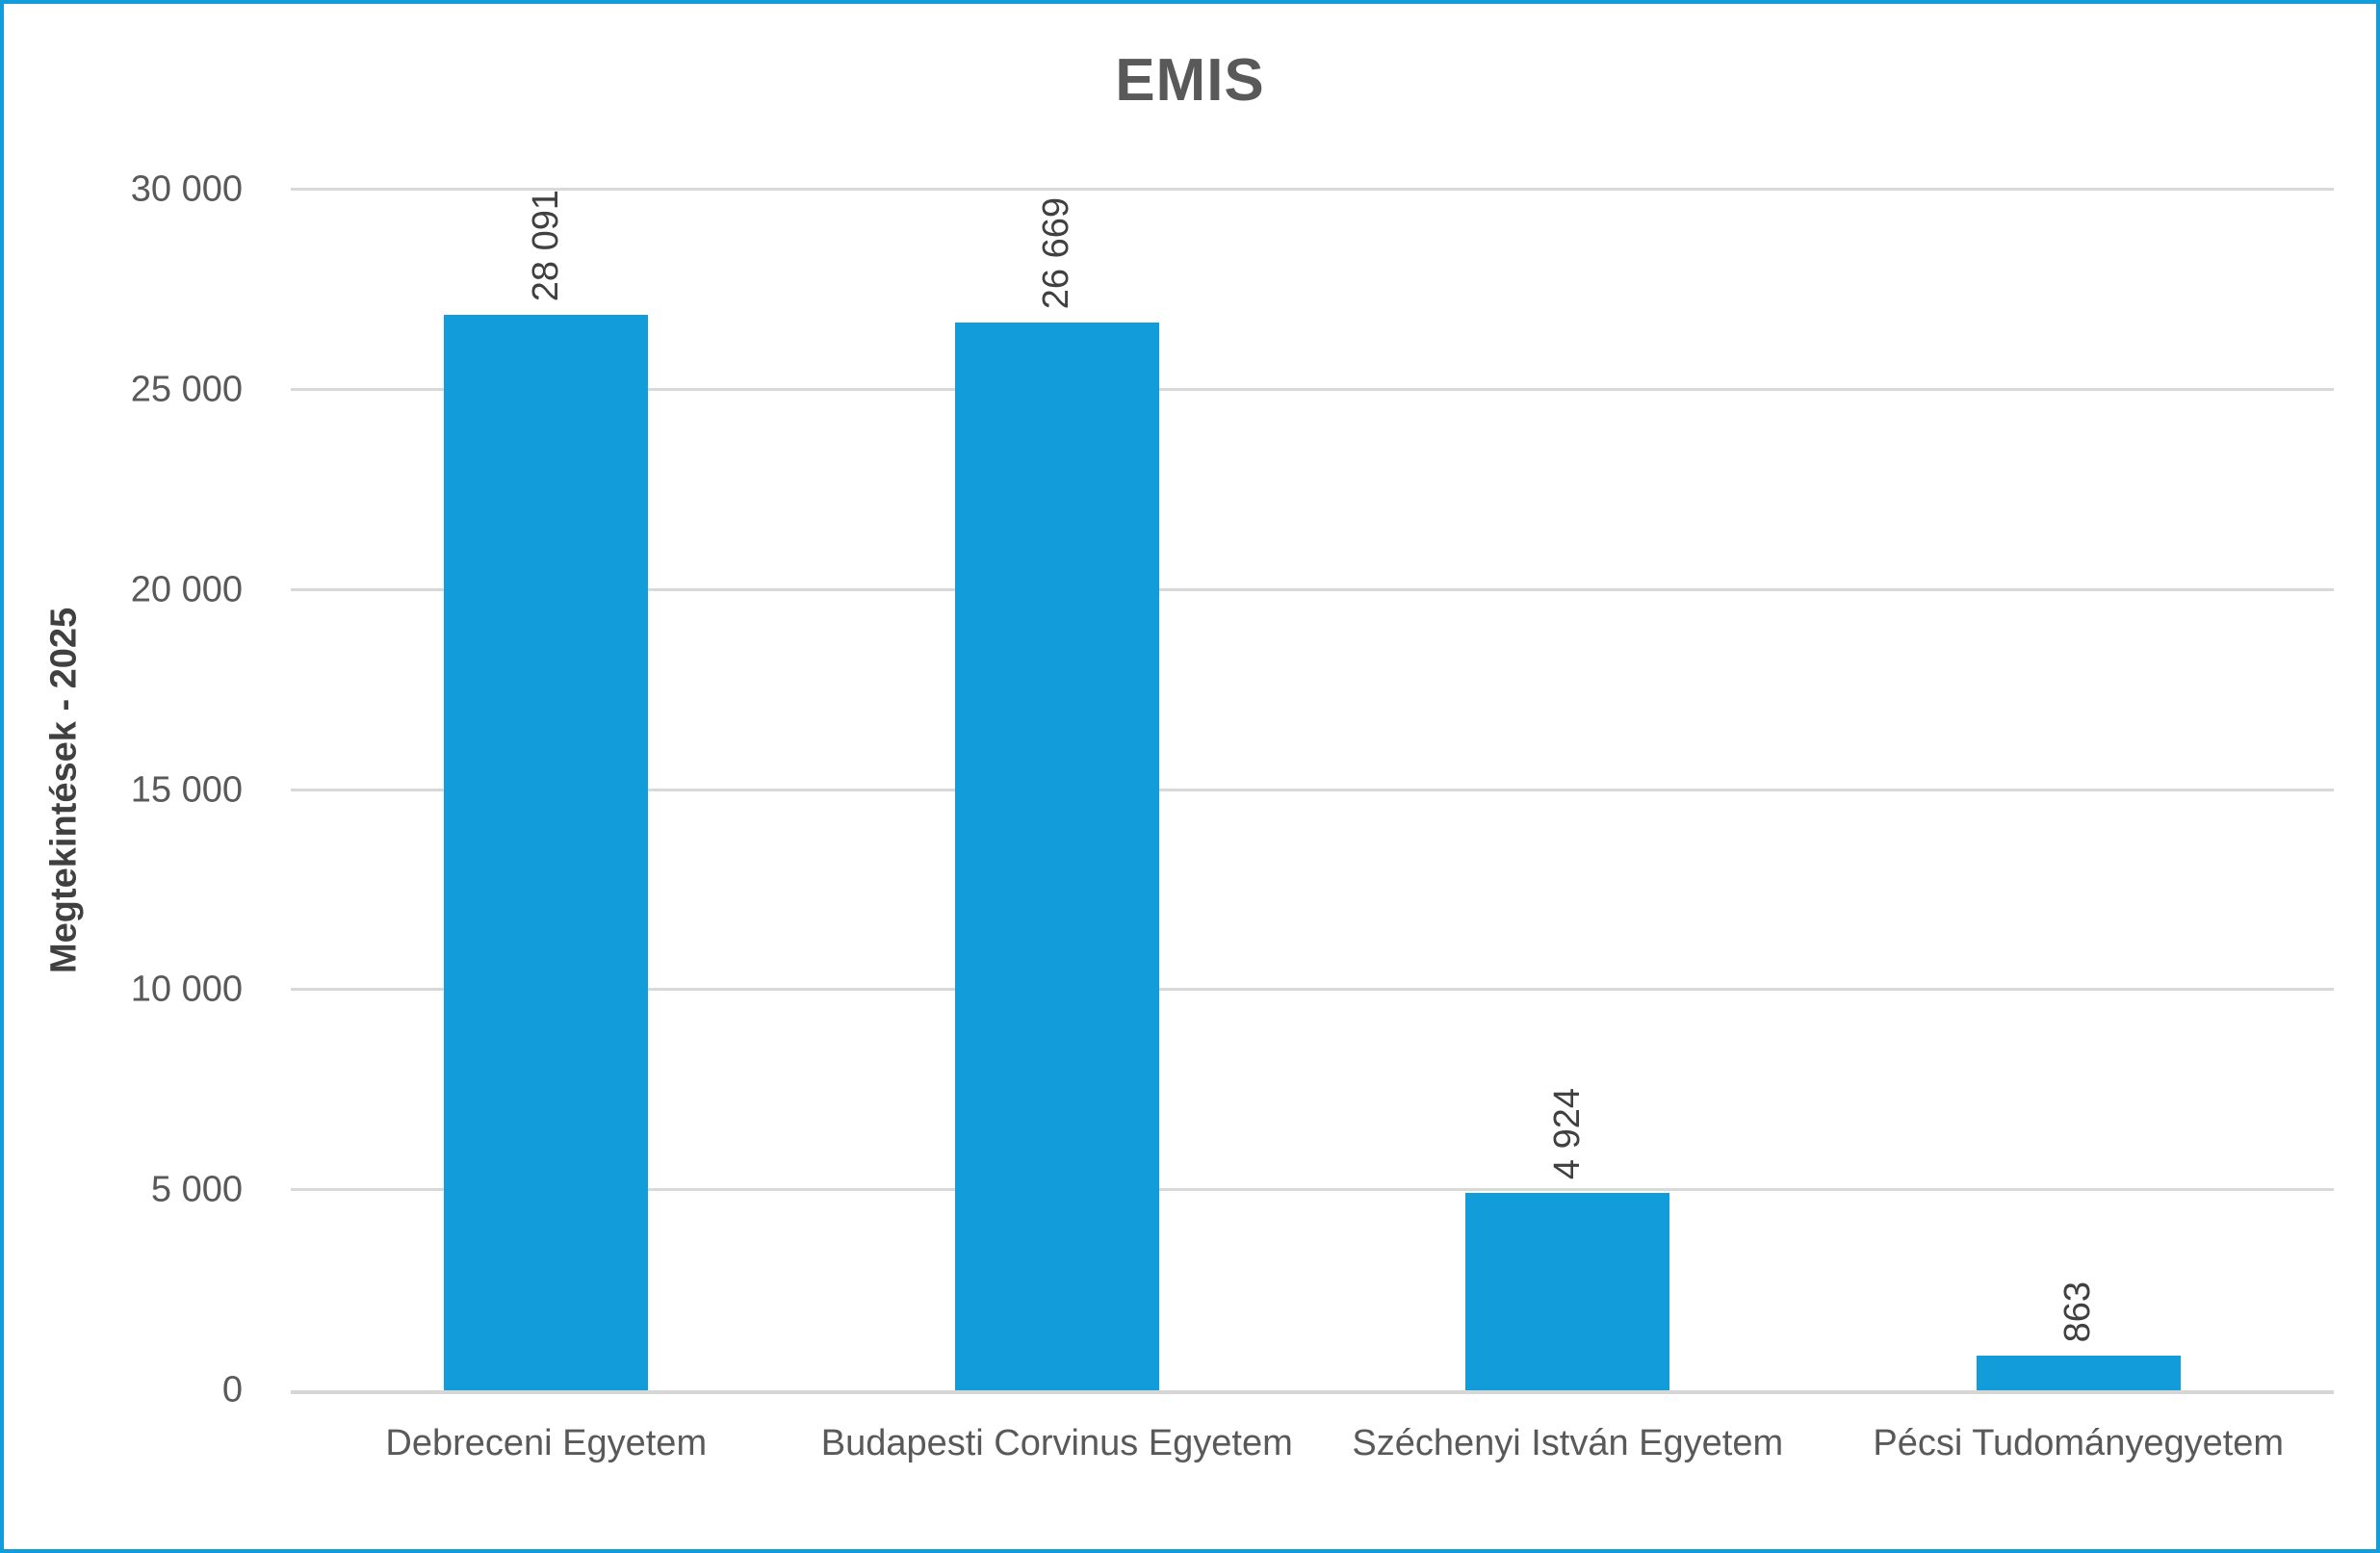  I want to click on y-tick-label: 15 000, so click(187, 790).